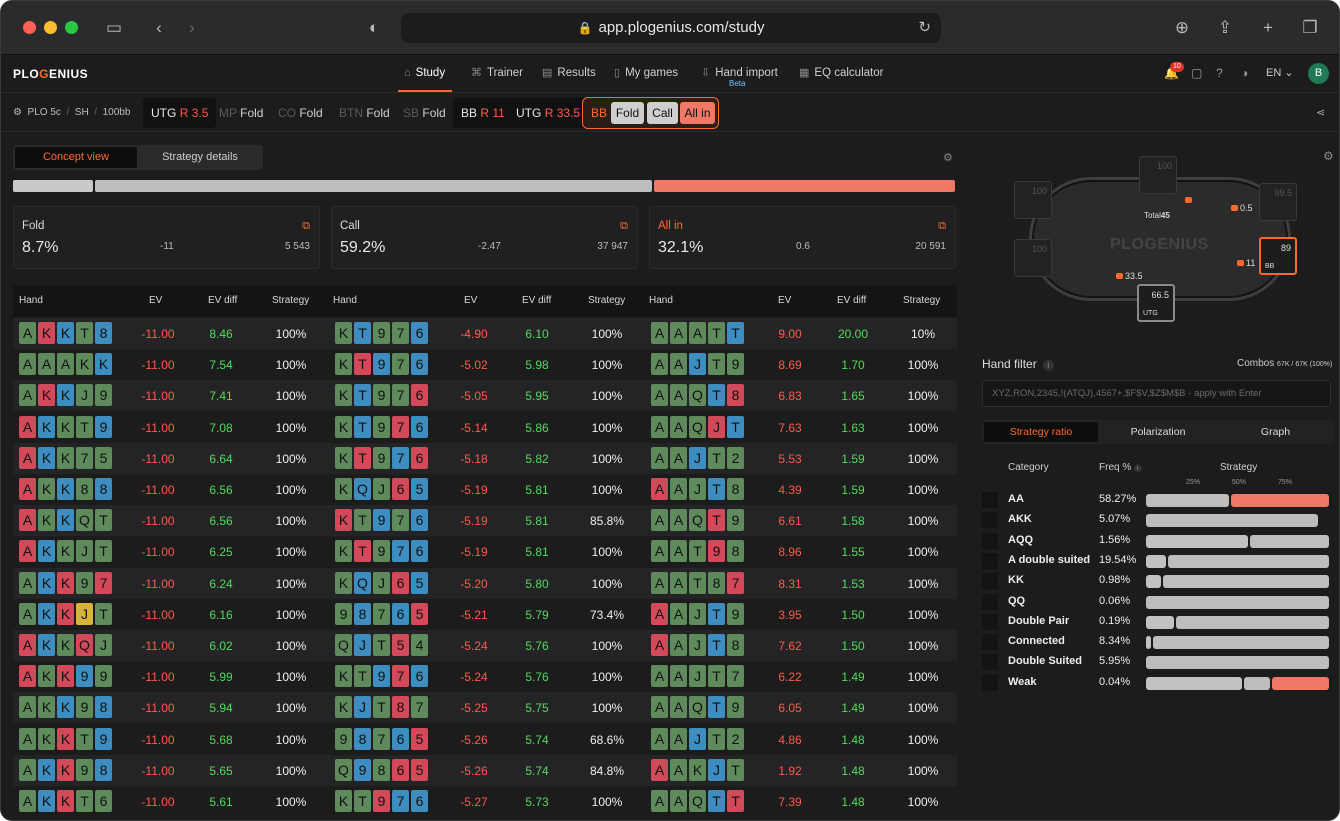  I want to click on path-step-co: CO Fold, so click(300, 113).